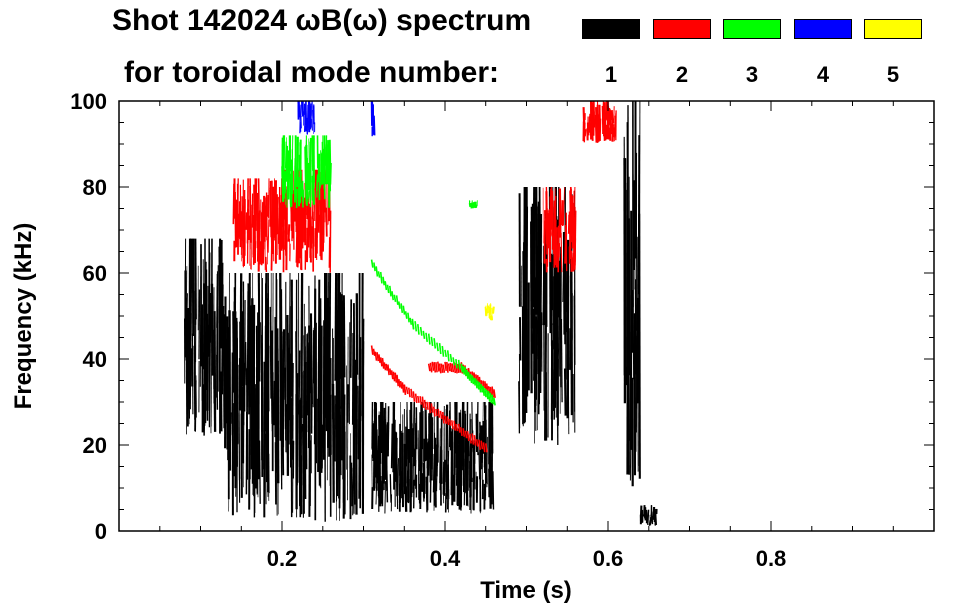 Image resolution: width=963 pixels, height=615 pixels. I want to click on mode-3-activity-region, so click(306, 172).